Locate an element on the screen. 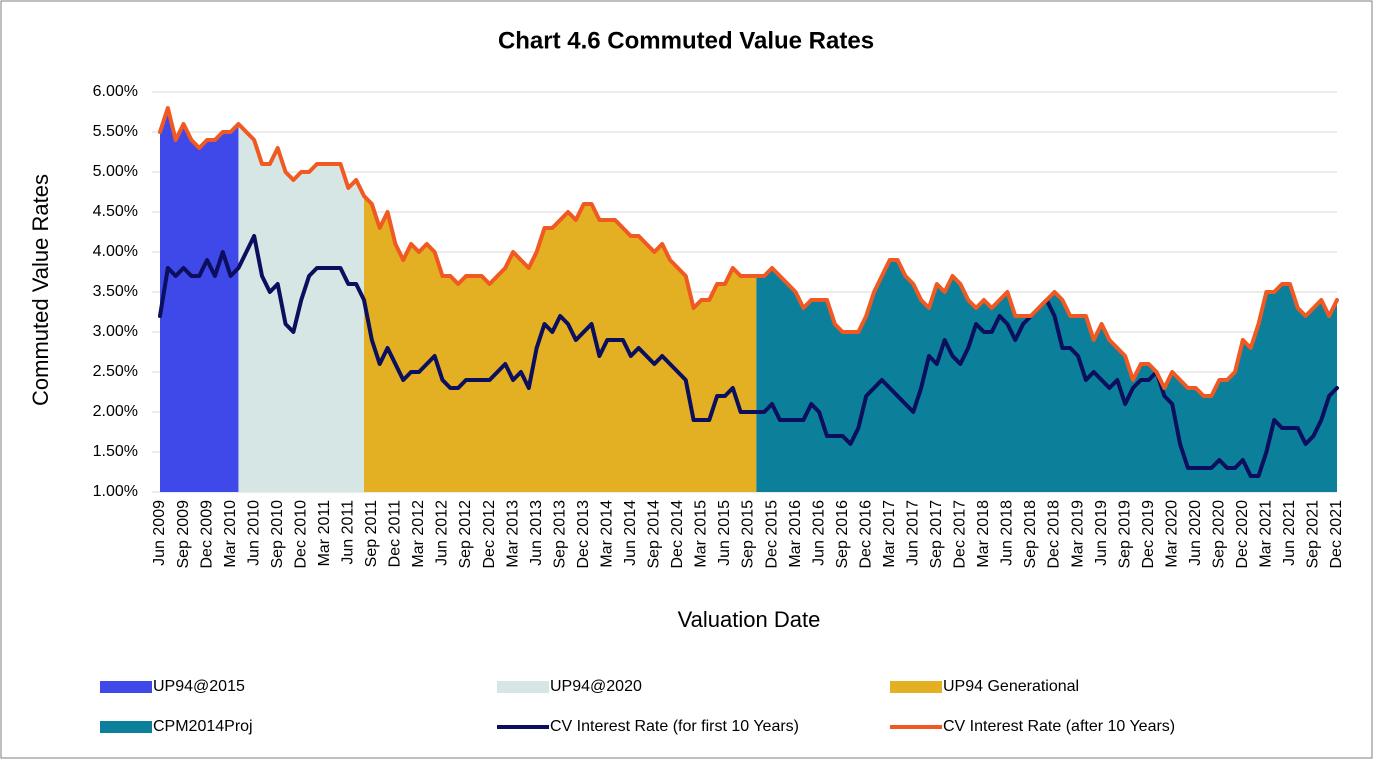  x-tick-label: Jun 2009 is located at coordinates (159, 533).